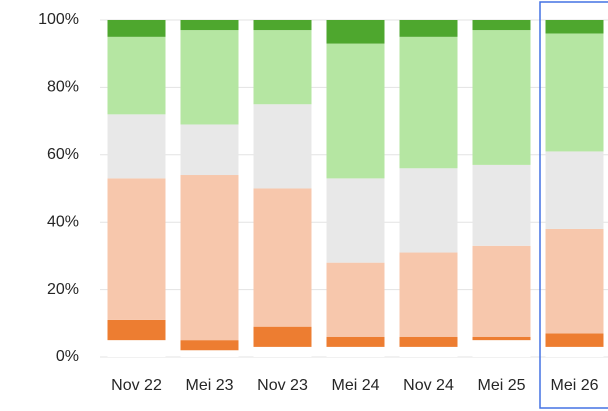 This screenshot has width=608, height=411. I want to click on x-tick-label: Nov 24, so click(428, 385).